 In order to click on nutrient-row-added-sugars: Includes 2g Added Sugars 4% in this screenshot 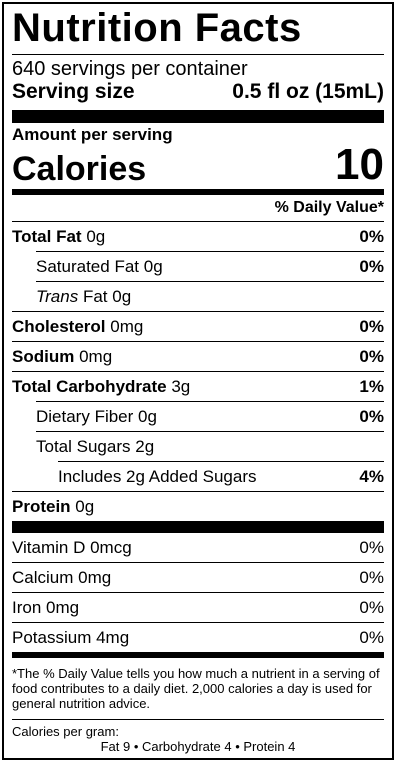, I will do `click(221, 476)`.